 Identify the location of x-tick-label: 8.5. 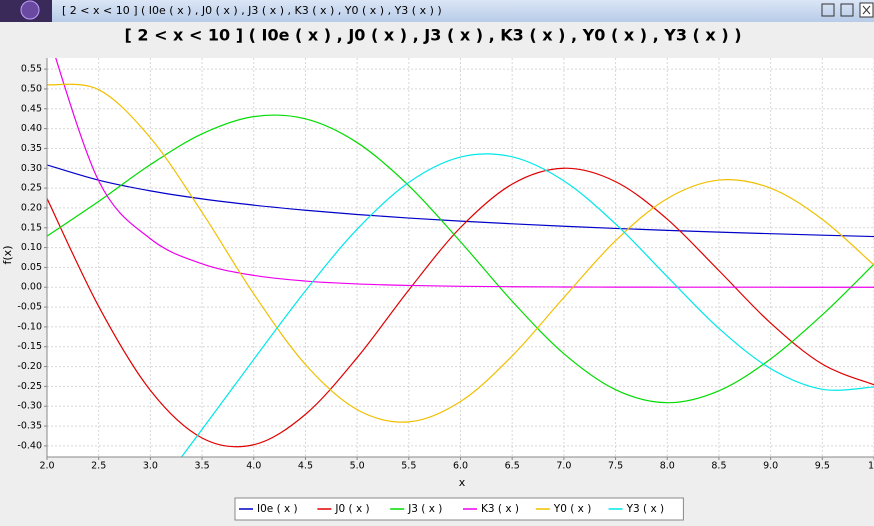
(718, 466).